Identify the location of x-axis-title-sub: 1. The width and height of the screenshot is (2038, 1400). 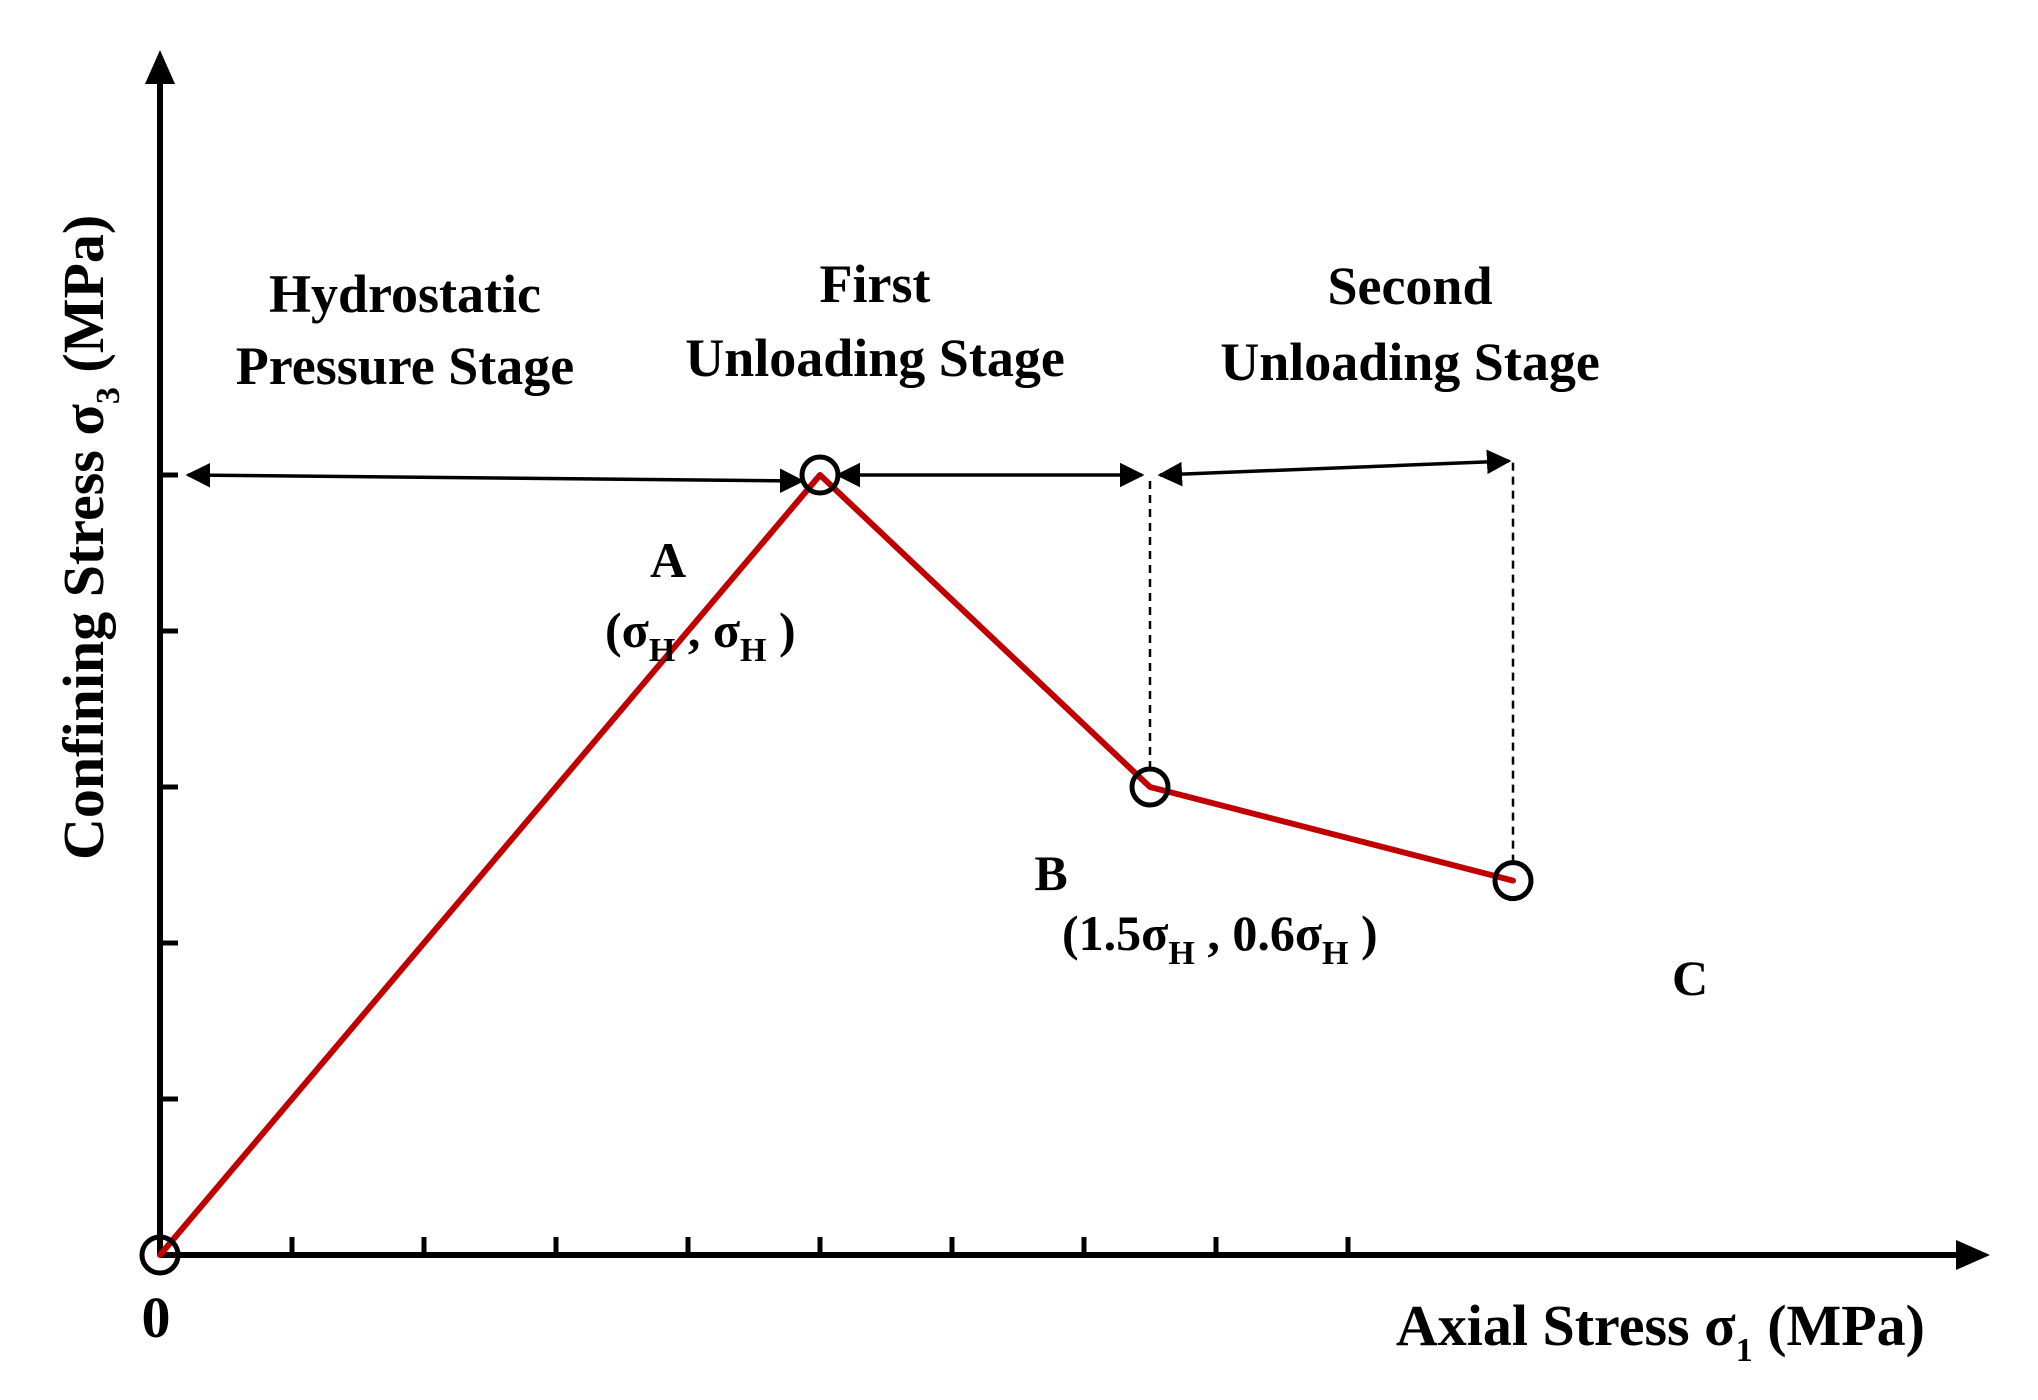
(1744, 1350).